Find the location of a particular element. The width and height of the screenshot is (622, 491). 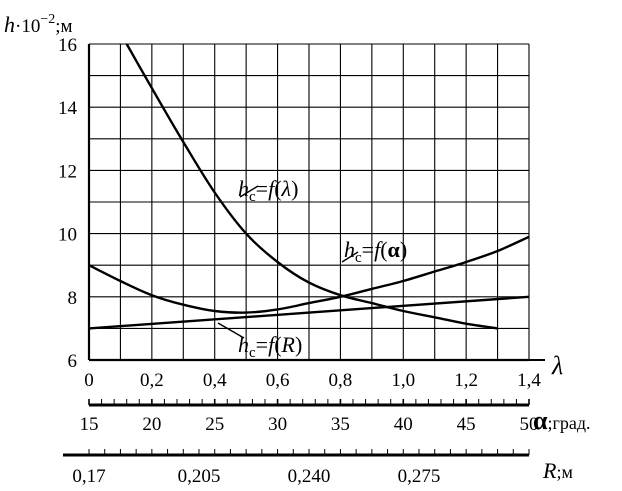

lambda-tick-label: 0,6 is located at coordinates (278, 380).